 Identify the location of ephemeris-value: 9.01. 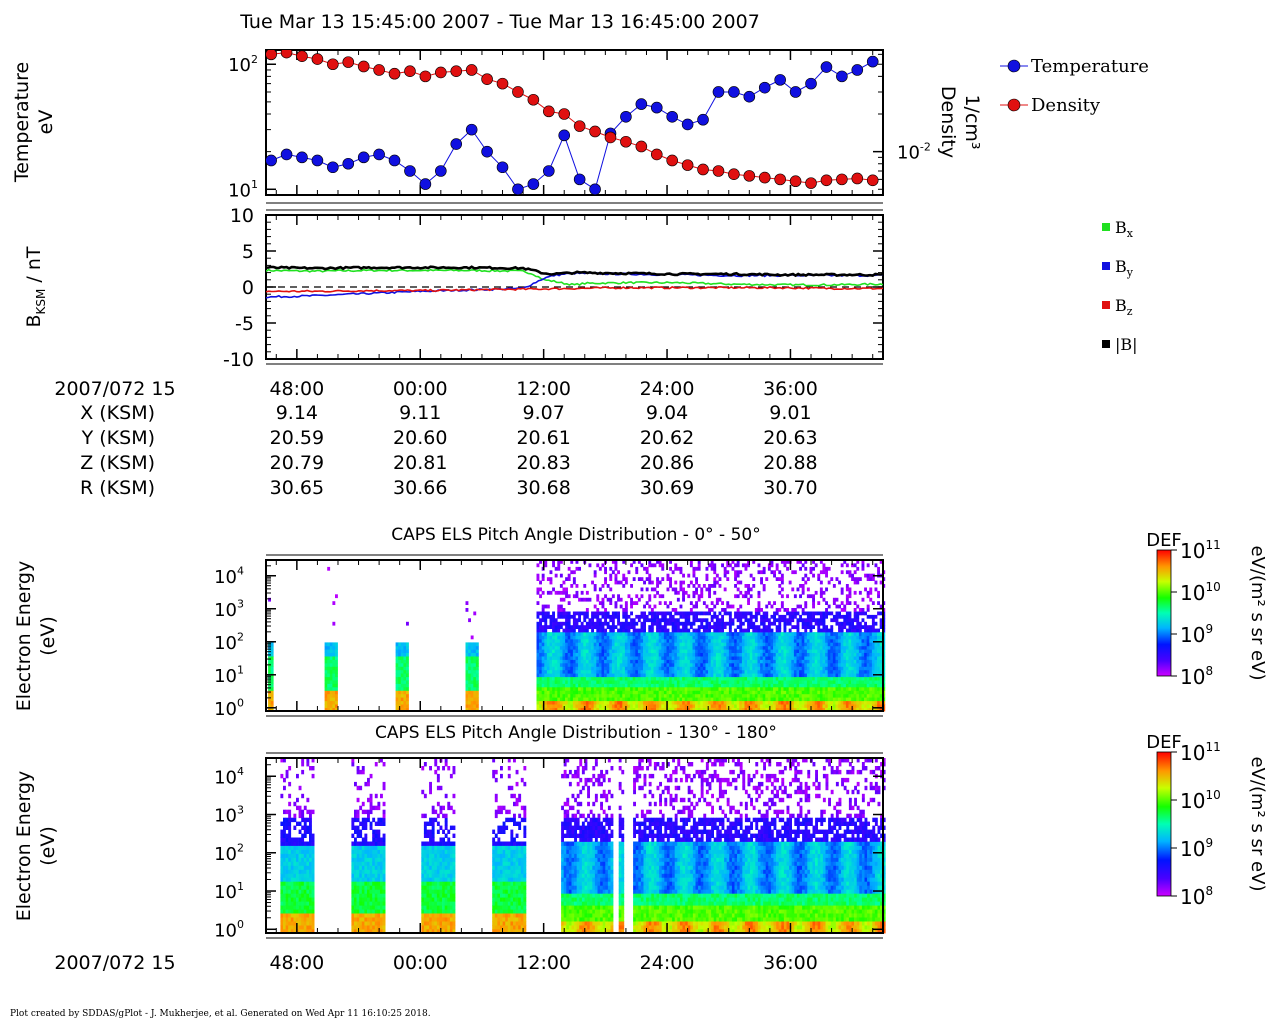
(790, 413).